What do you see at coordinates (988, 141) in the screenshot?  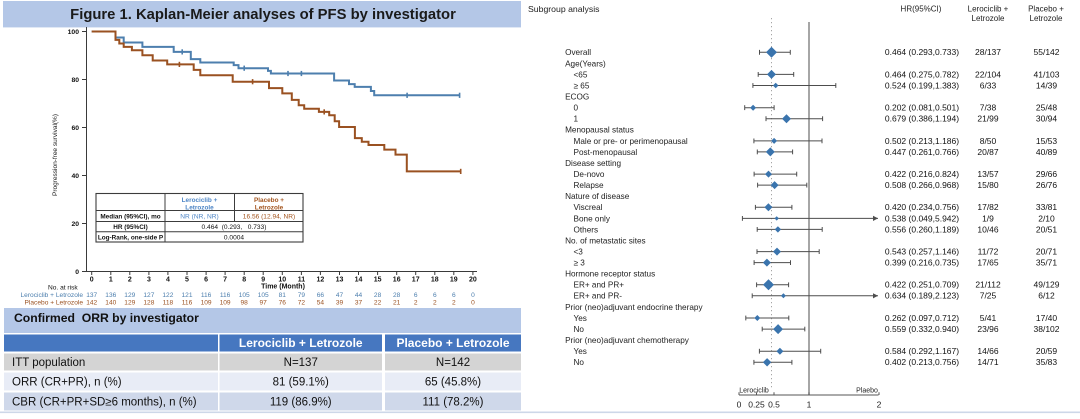 I see `svg-text: 8/50` at bounding box center [988, 141].